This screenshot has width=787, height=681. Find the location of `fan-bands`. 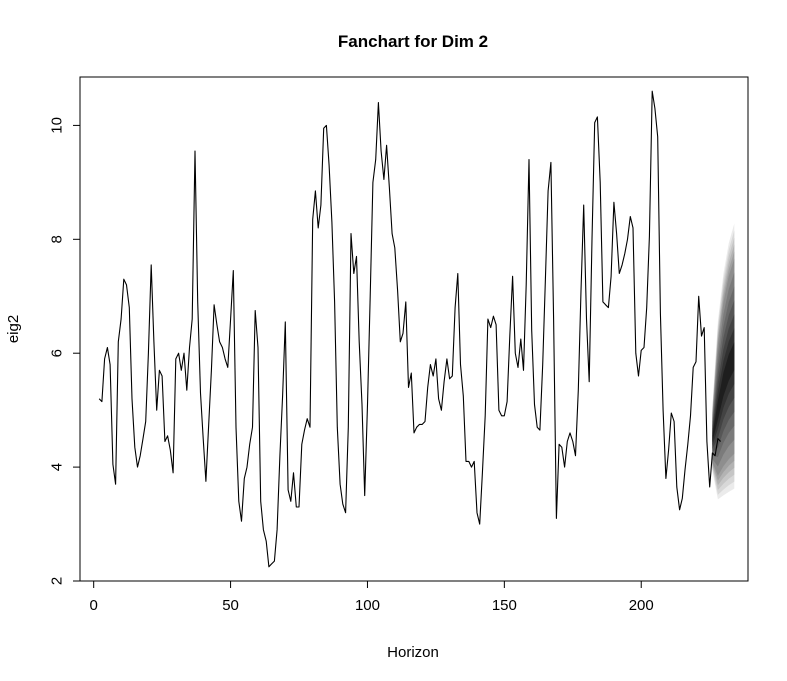

fan-bands is located at coordinates (723, 361).